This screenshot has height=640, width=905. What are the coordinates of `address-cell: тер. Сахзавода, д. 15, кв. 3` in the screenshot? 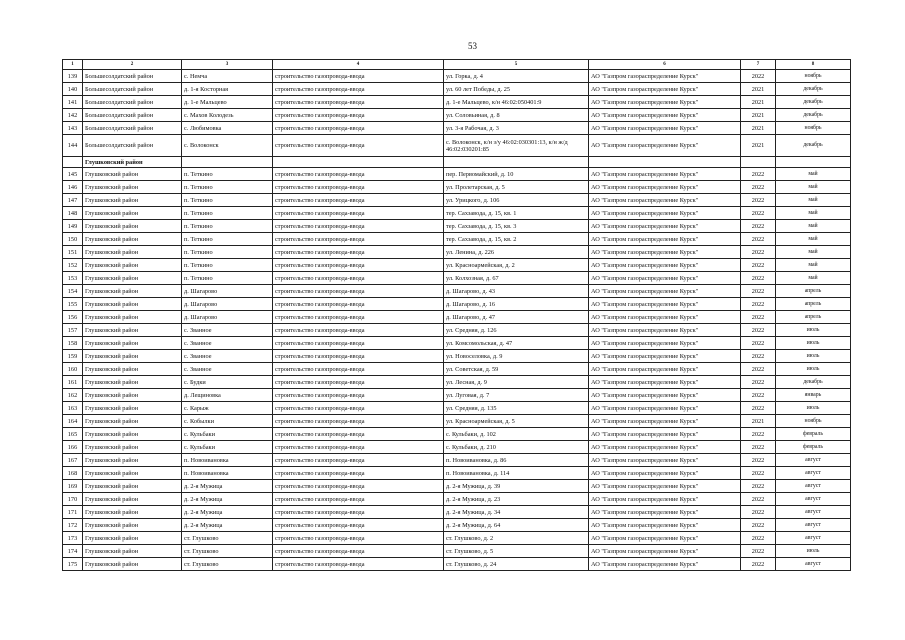 It's located at (516, 226).